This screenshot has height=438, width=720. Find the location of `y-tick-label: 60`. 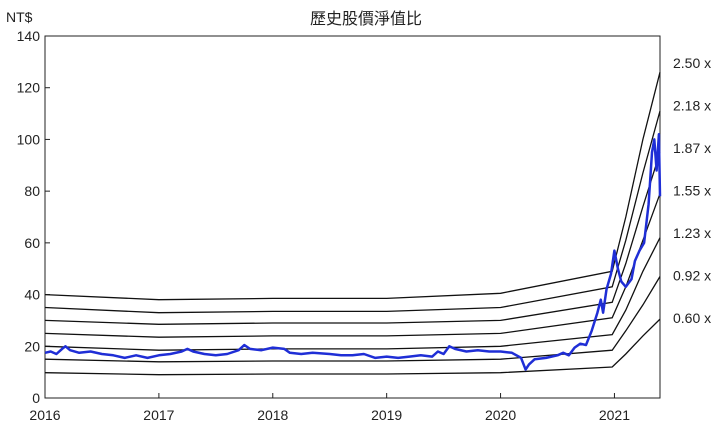

y-tick-label: 60 is located at coordinates (32, 243).